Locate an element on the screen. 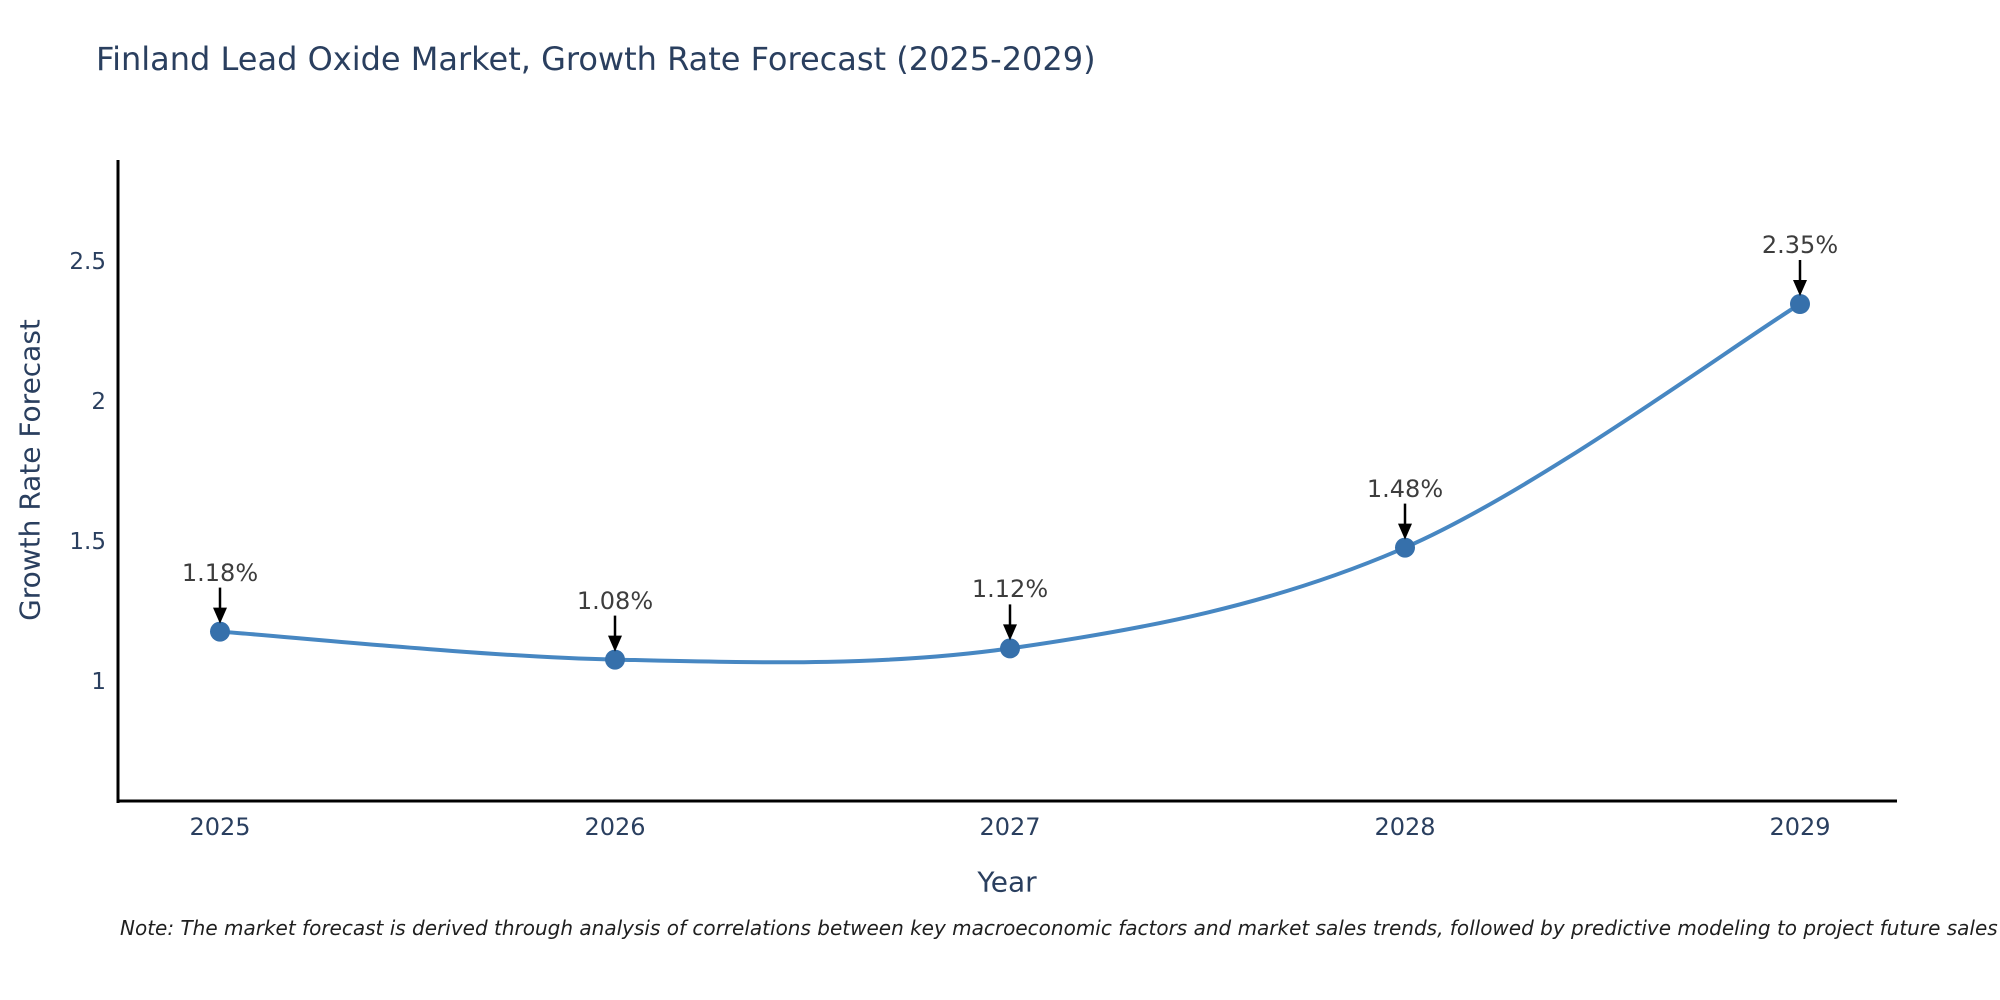  annotation-arrowhead-2029 is located at coordinates (1800, 288).